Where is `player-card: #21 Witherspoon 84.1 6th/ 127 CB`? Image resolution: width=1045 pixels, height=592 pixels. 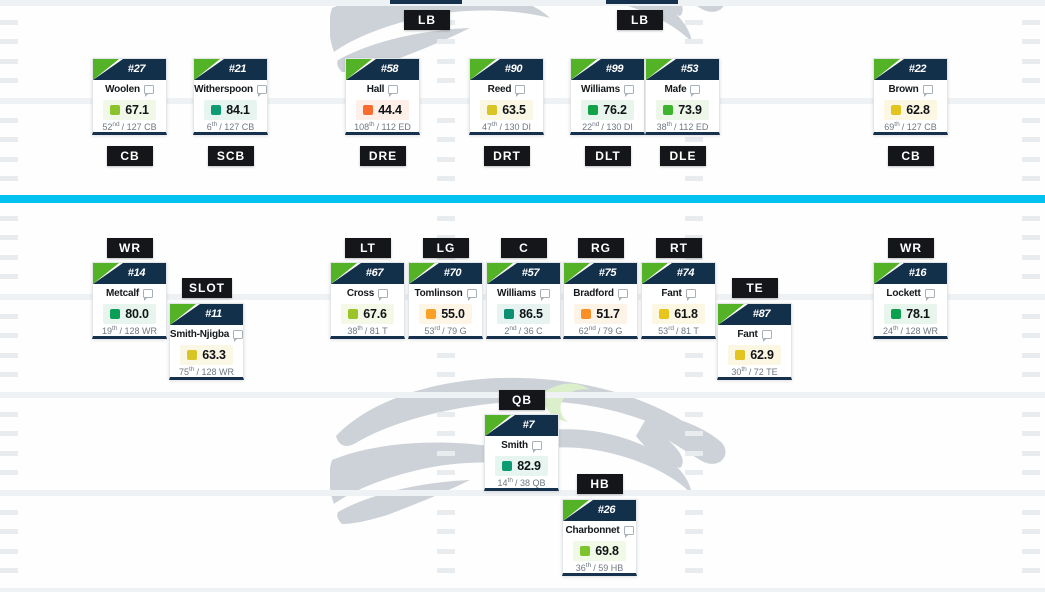
player-card: #21 Witherspoon 84.1 6th/ 127 CB is located at coordinates (230, 96).